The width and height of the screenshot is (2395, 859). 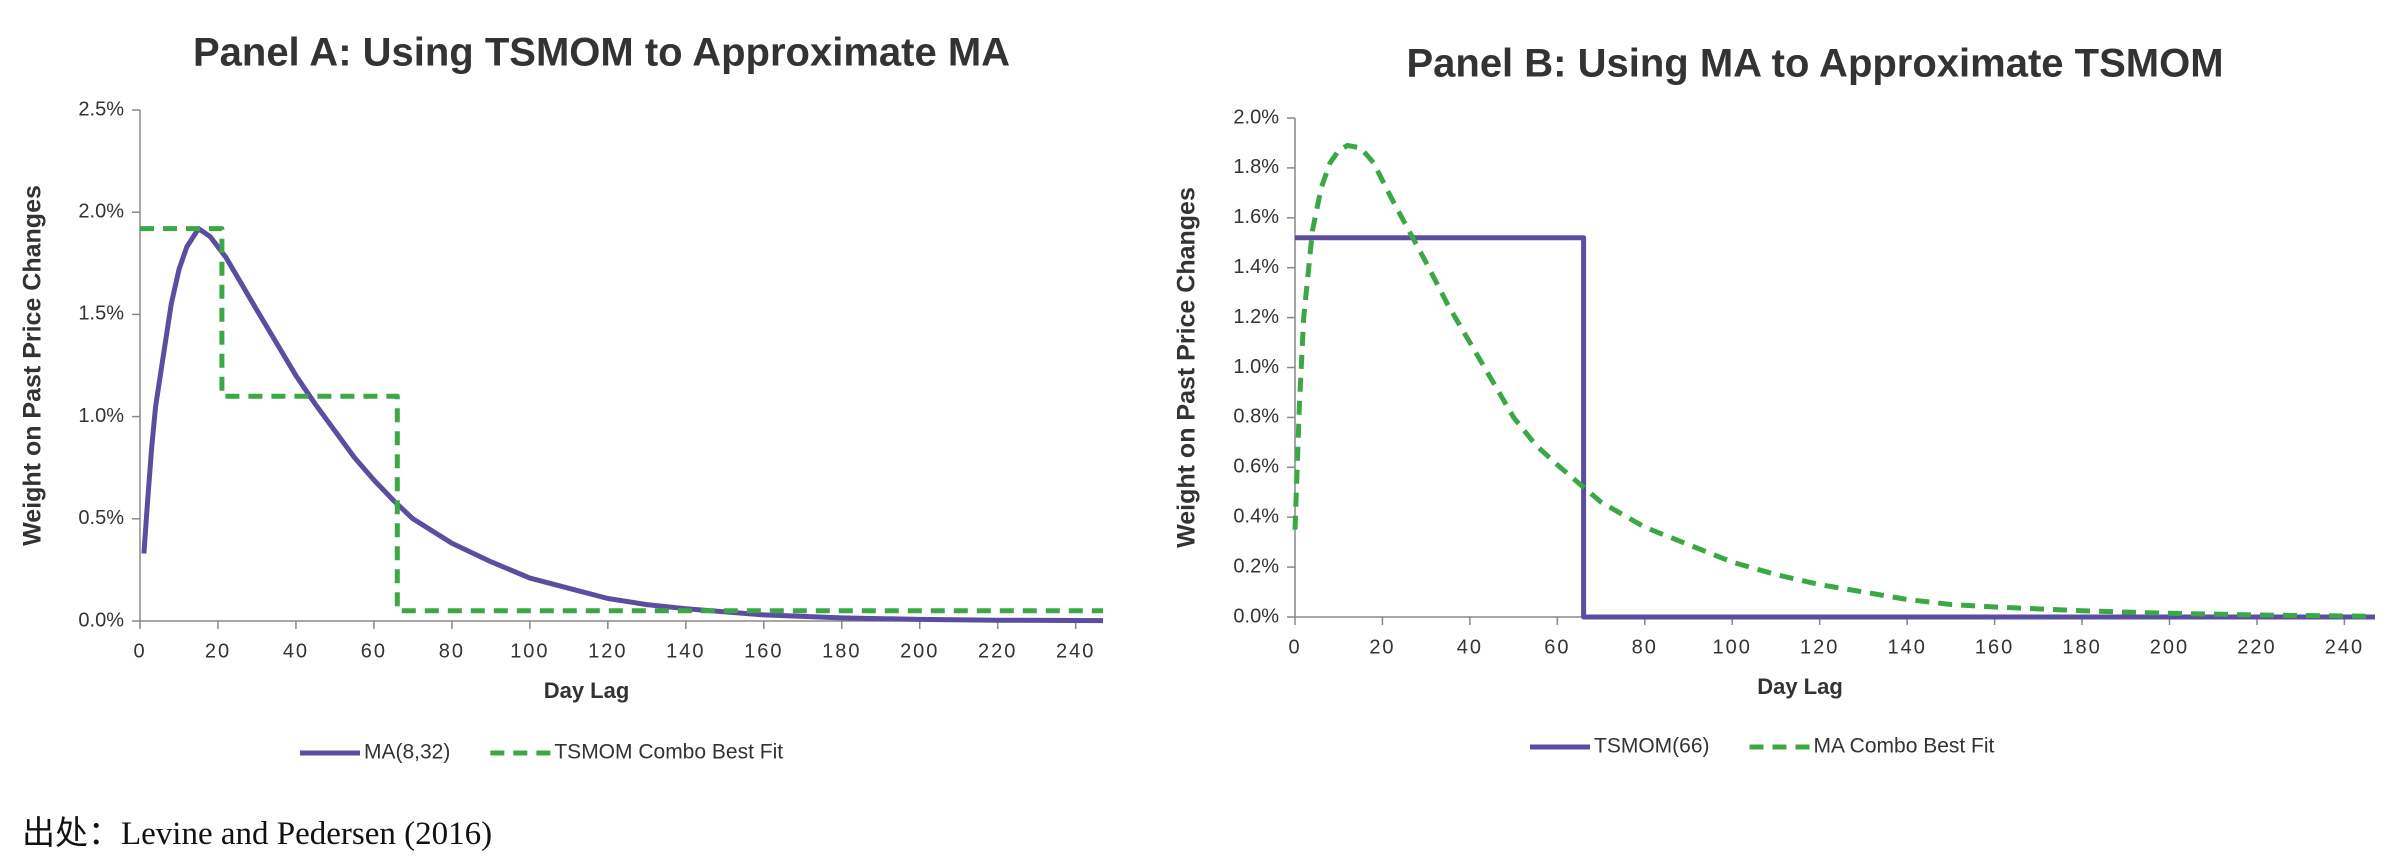 I want to click on y-tick-label: 0.4%, so click(x=1256, y=516).